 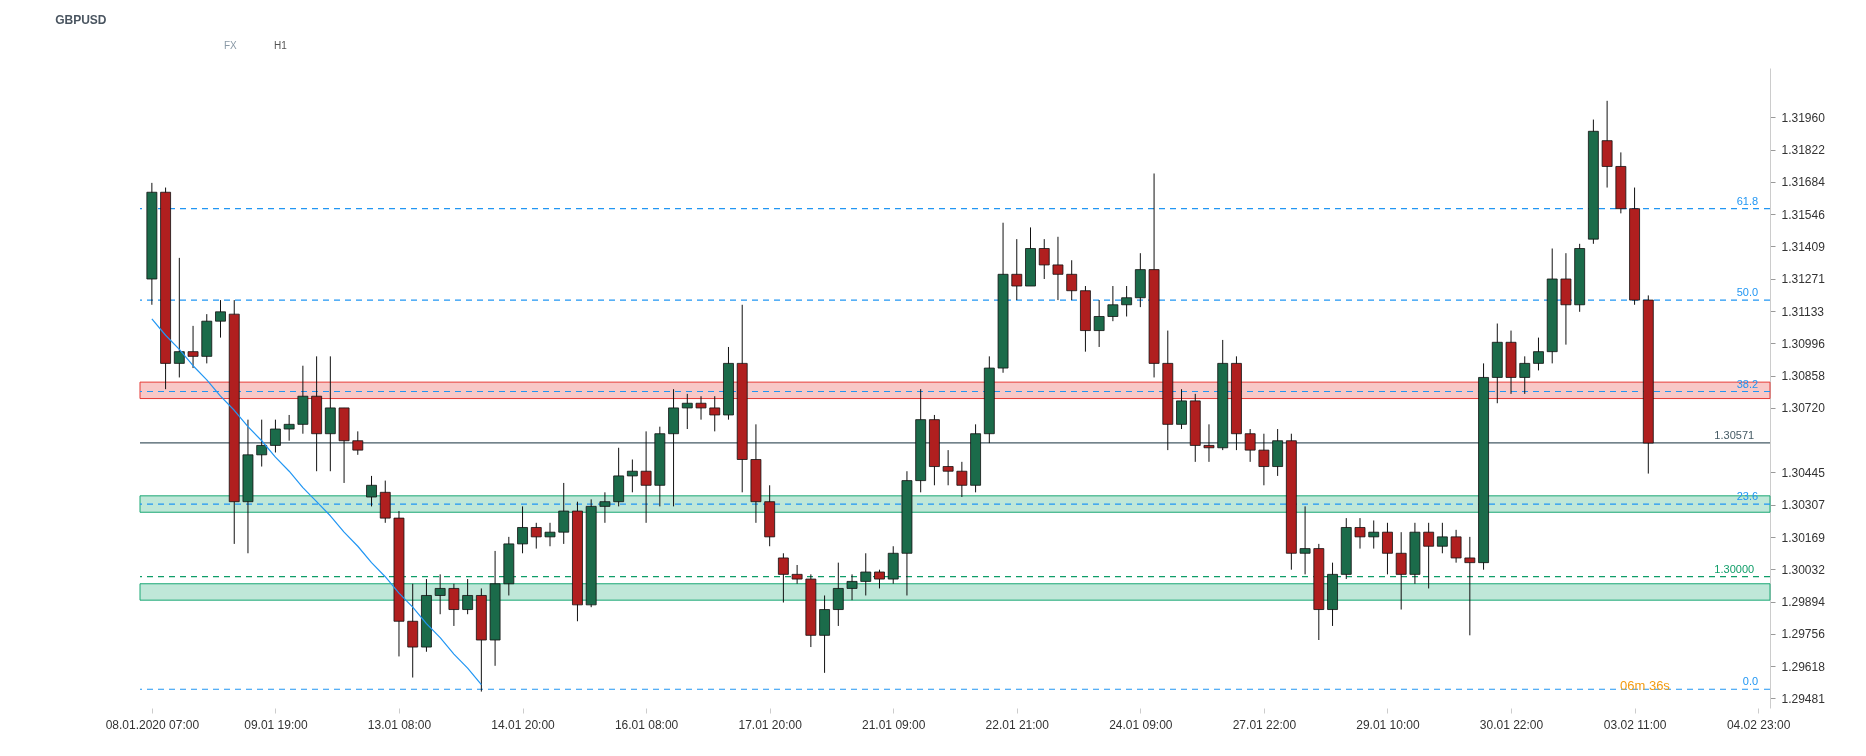 I want to click on y-tick-label: 1.31684, so click(x=1803, y=182).